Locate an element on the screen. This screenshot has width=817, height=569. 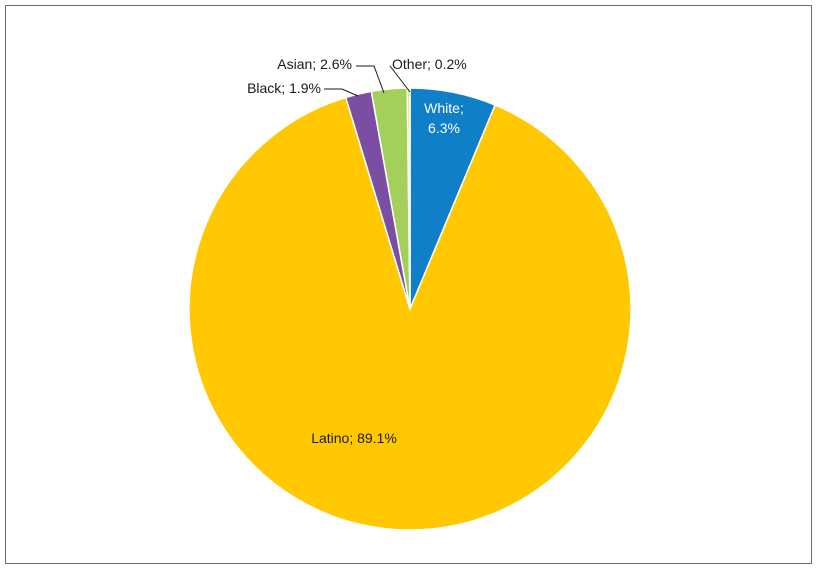
leader-line-other is located at coordinates (400, 79).